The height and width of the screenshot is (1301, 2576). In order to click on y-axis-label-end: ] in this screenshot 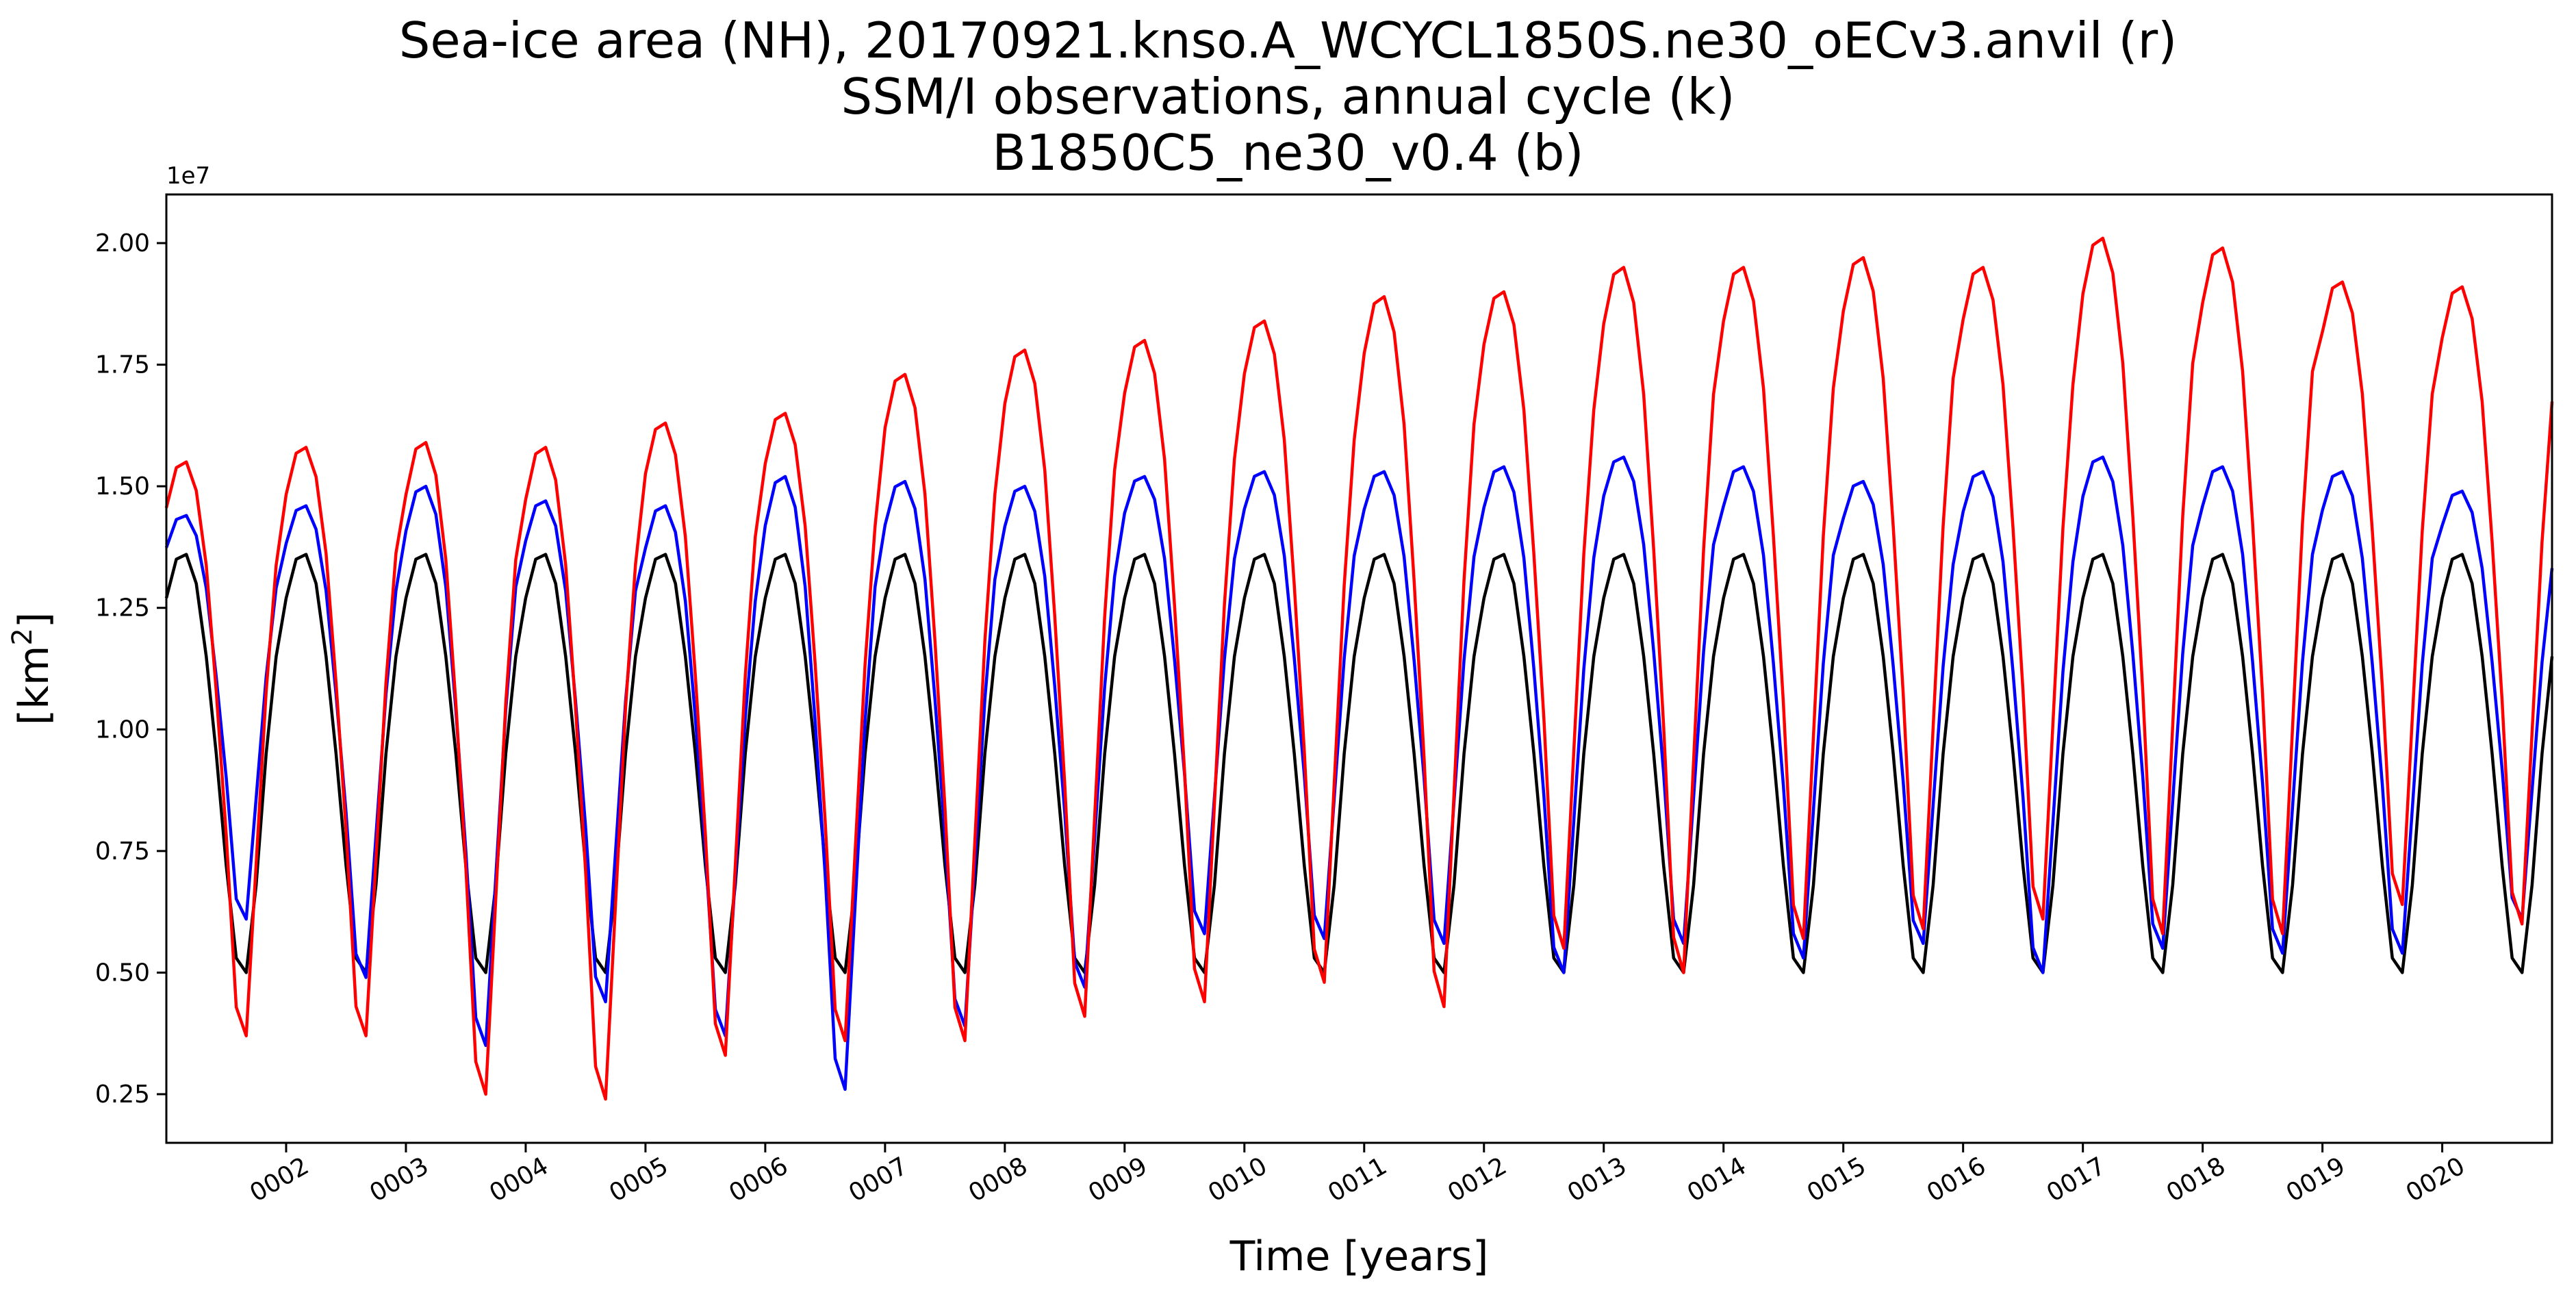, I will do `click(34, 620)`.